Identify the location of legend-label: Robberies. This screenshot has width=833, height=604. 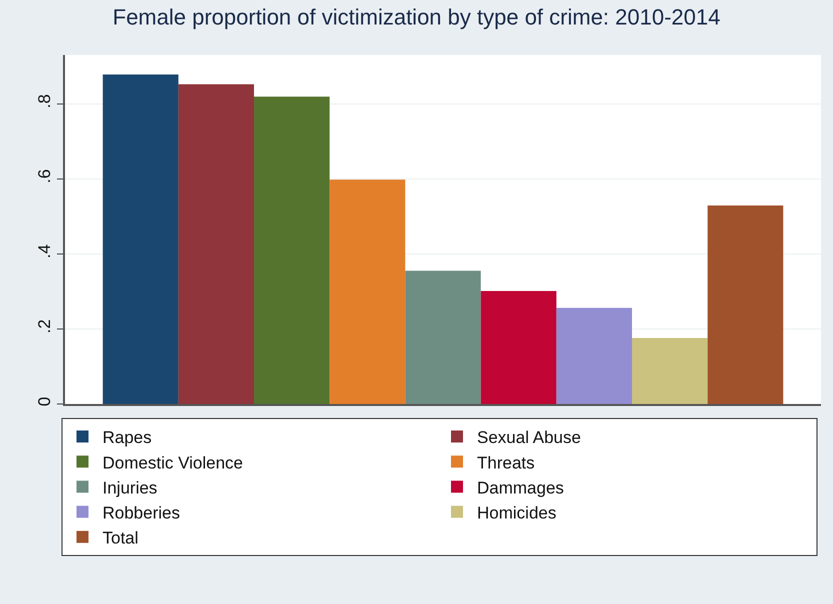
(141, 512).